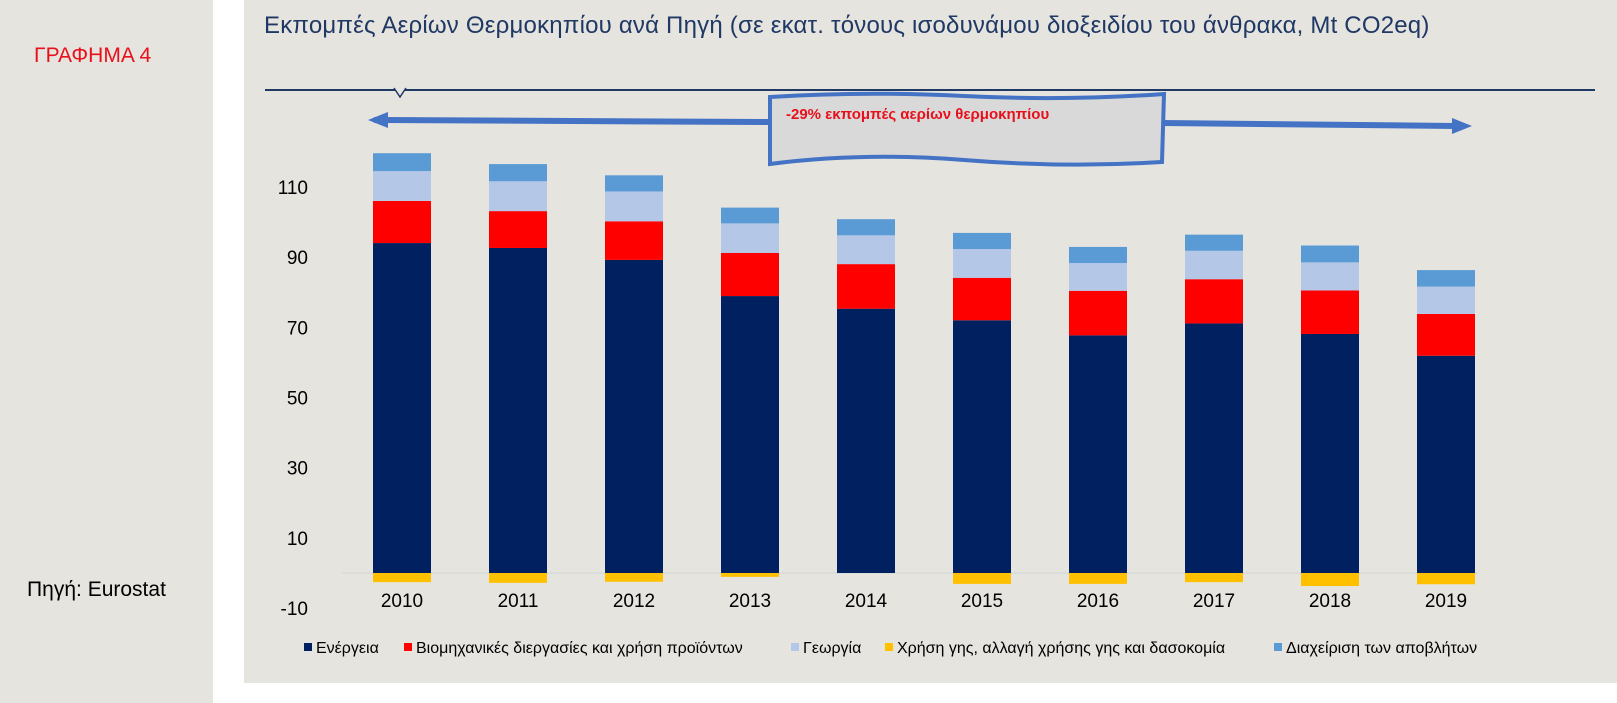  Describe the element at coordinates (982, 601) in the screenshot. I see `x-tick-label: 2015` at that location.